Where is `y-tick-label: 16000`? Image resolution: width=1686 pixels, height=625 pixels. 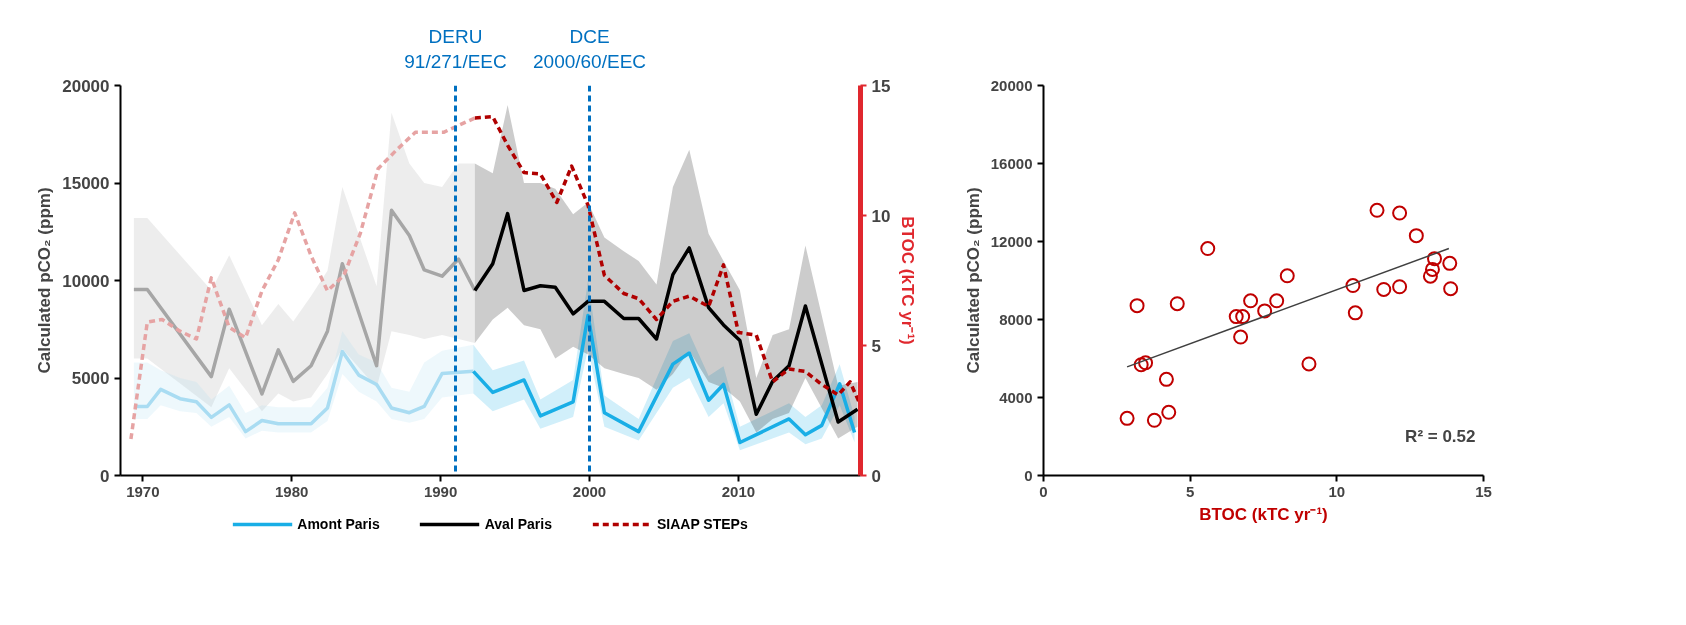 y-tick-label: 16000 is located at coordinates (1011, 163).